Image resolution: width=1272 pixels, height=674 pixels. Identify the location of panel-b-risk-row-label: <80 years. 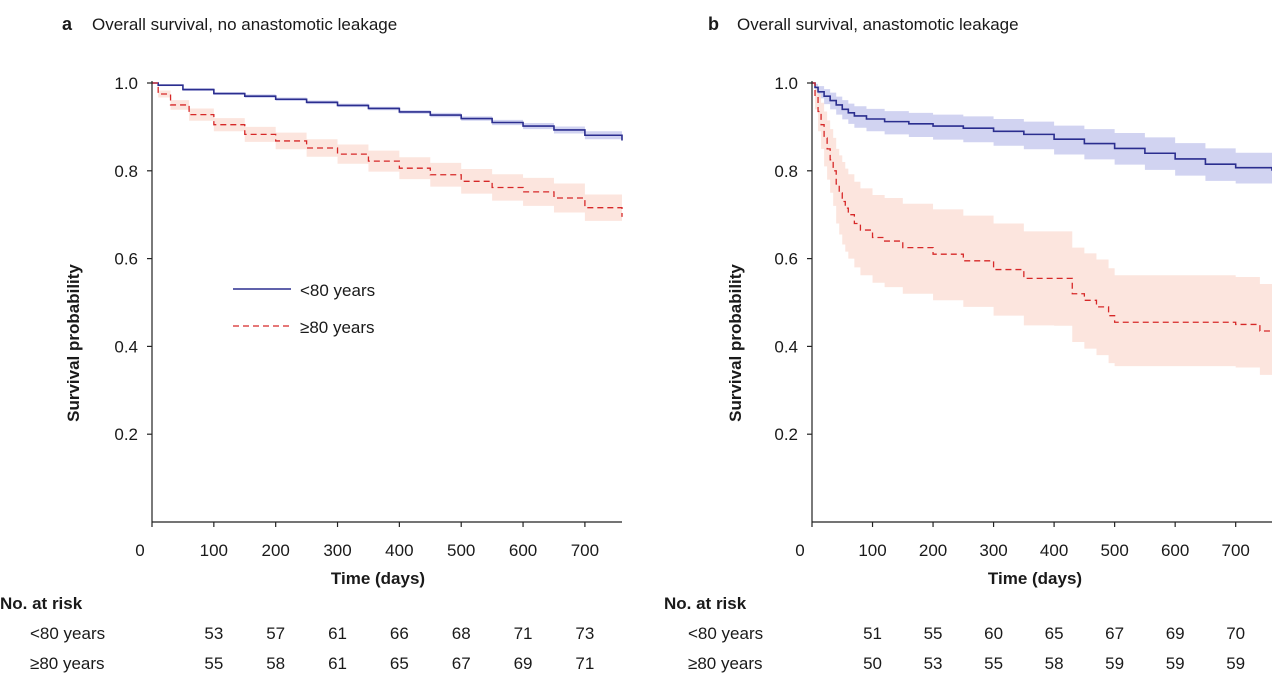
(725, 633).